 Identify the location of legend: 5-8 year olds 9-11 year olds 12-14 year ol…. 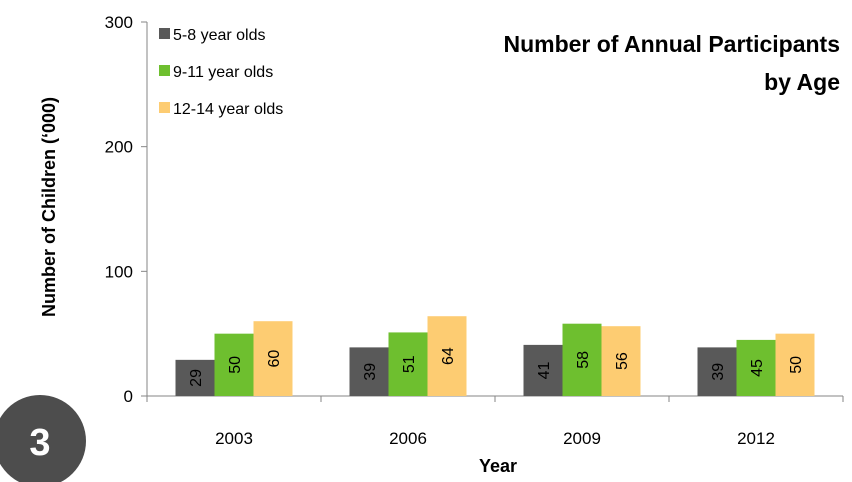
(221, 72).